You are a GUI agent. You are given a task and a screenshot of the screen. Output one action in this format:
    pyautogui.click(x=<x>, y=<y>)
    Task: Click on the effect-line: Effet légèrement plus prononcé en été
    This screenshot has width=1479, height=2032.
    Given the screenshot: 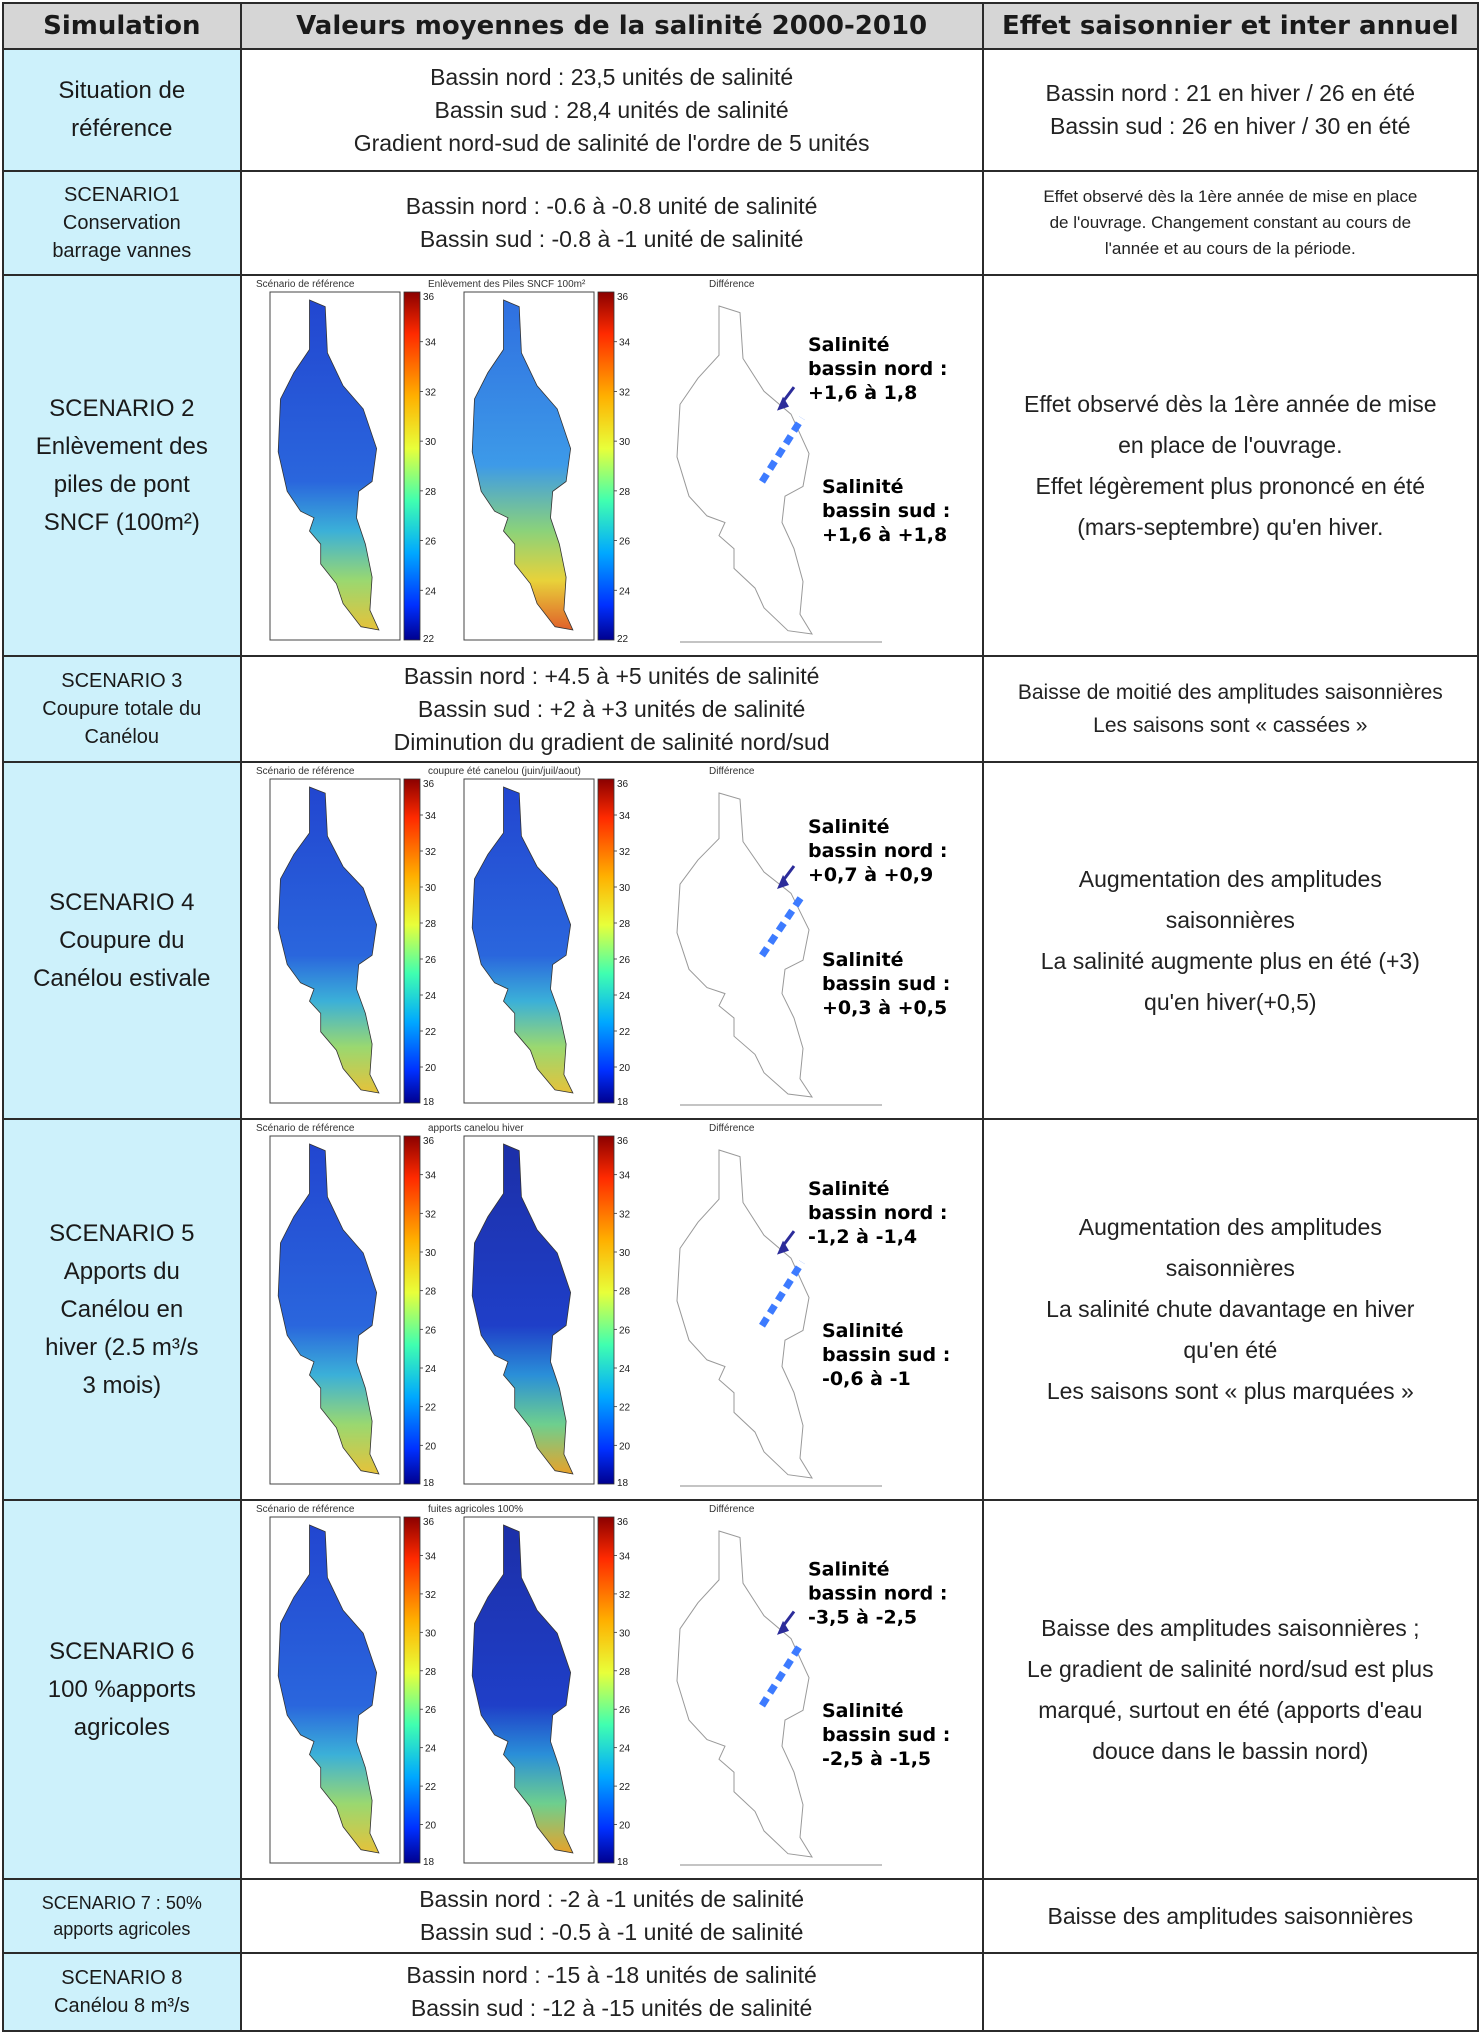 What is the action you would take?
    pyautogui.click(x=1230, y=485)
    